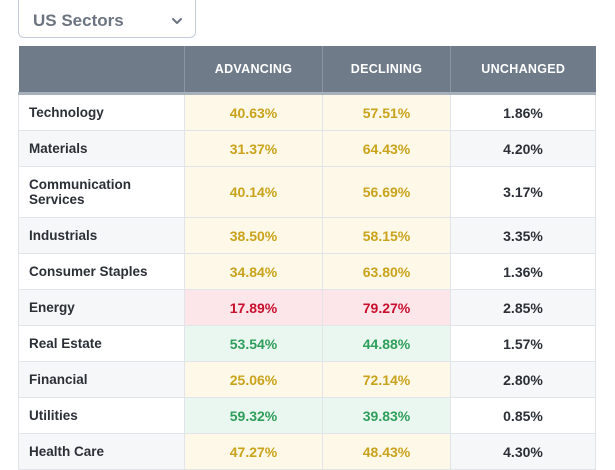 Image resolution: width=615 pixels, height=470 pixels. Describe the element at coordinates (101, 70) in the screenshot. I see `header-sector` at that location.